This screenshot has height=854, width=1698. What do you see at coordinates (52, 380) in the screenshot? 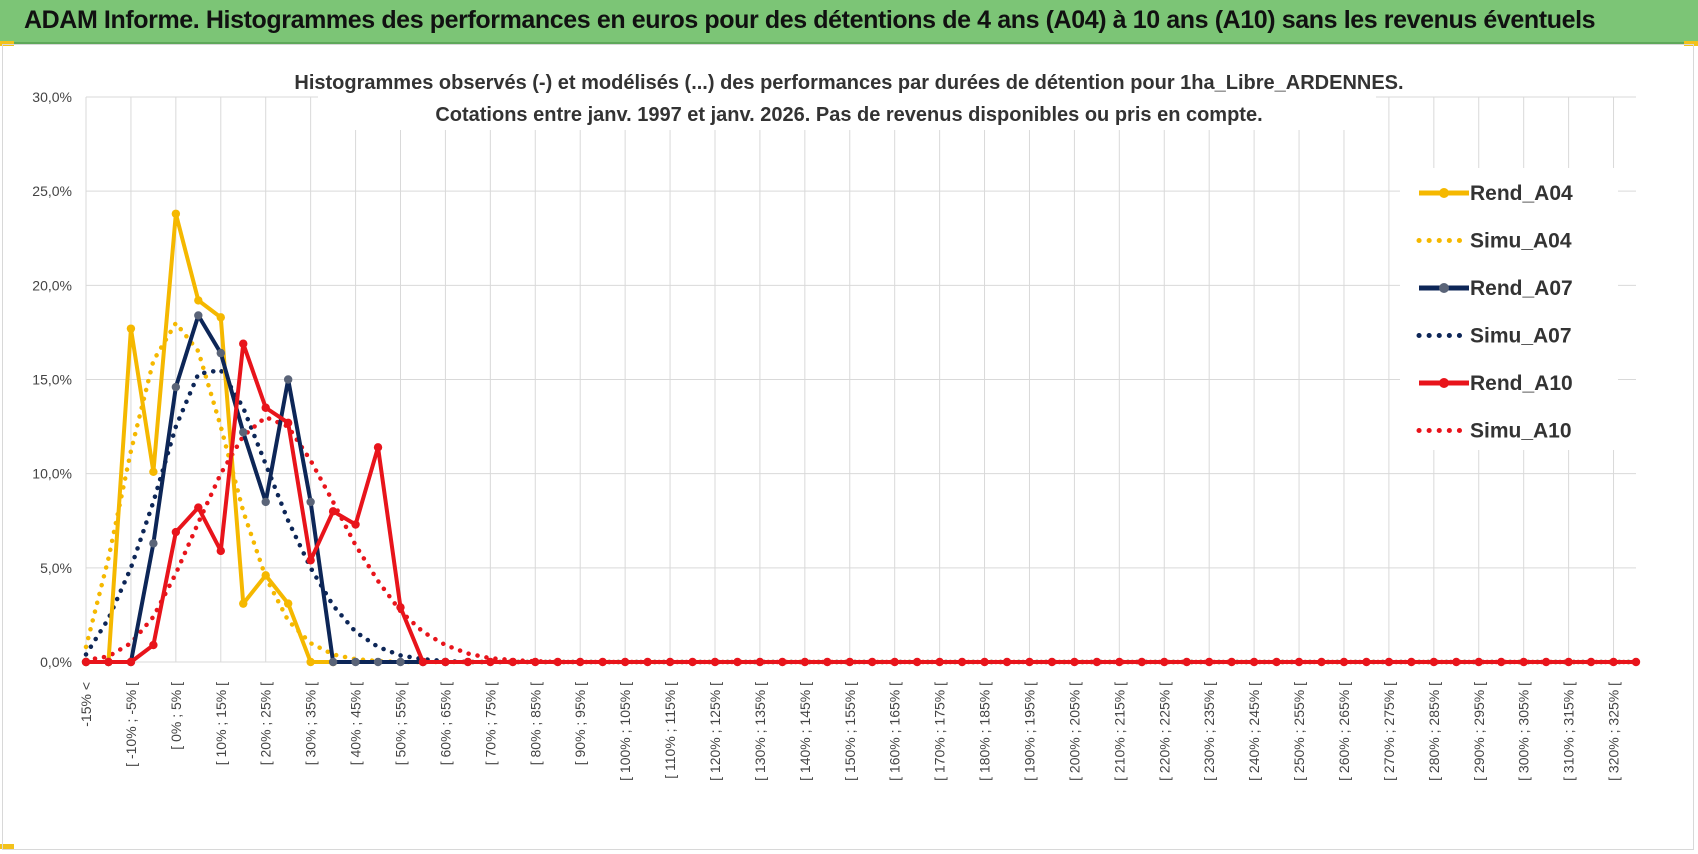
I see `y-tick-label: 15,0%` at bounding box center [52, 380].